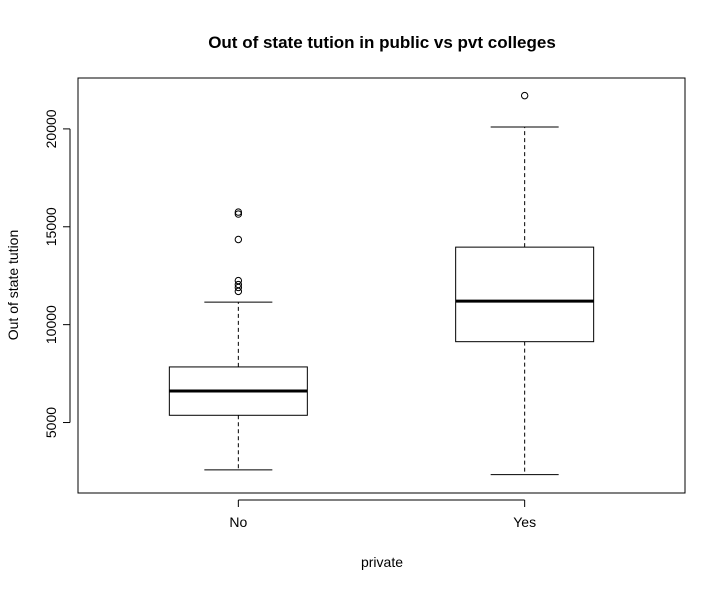 Image resolution: width=726 pixels, height=591 pixels. Describe the element at coordinates (51, 128) in the screenshot. I see `y-tick-label: 20000` at that location.